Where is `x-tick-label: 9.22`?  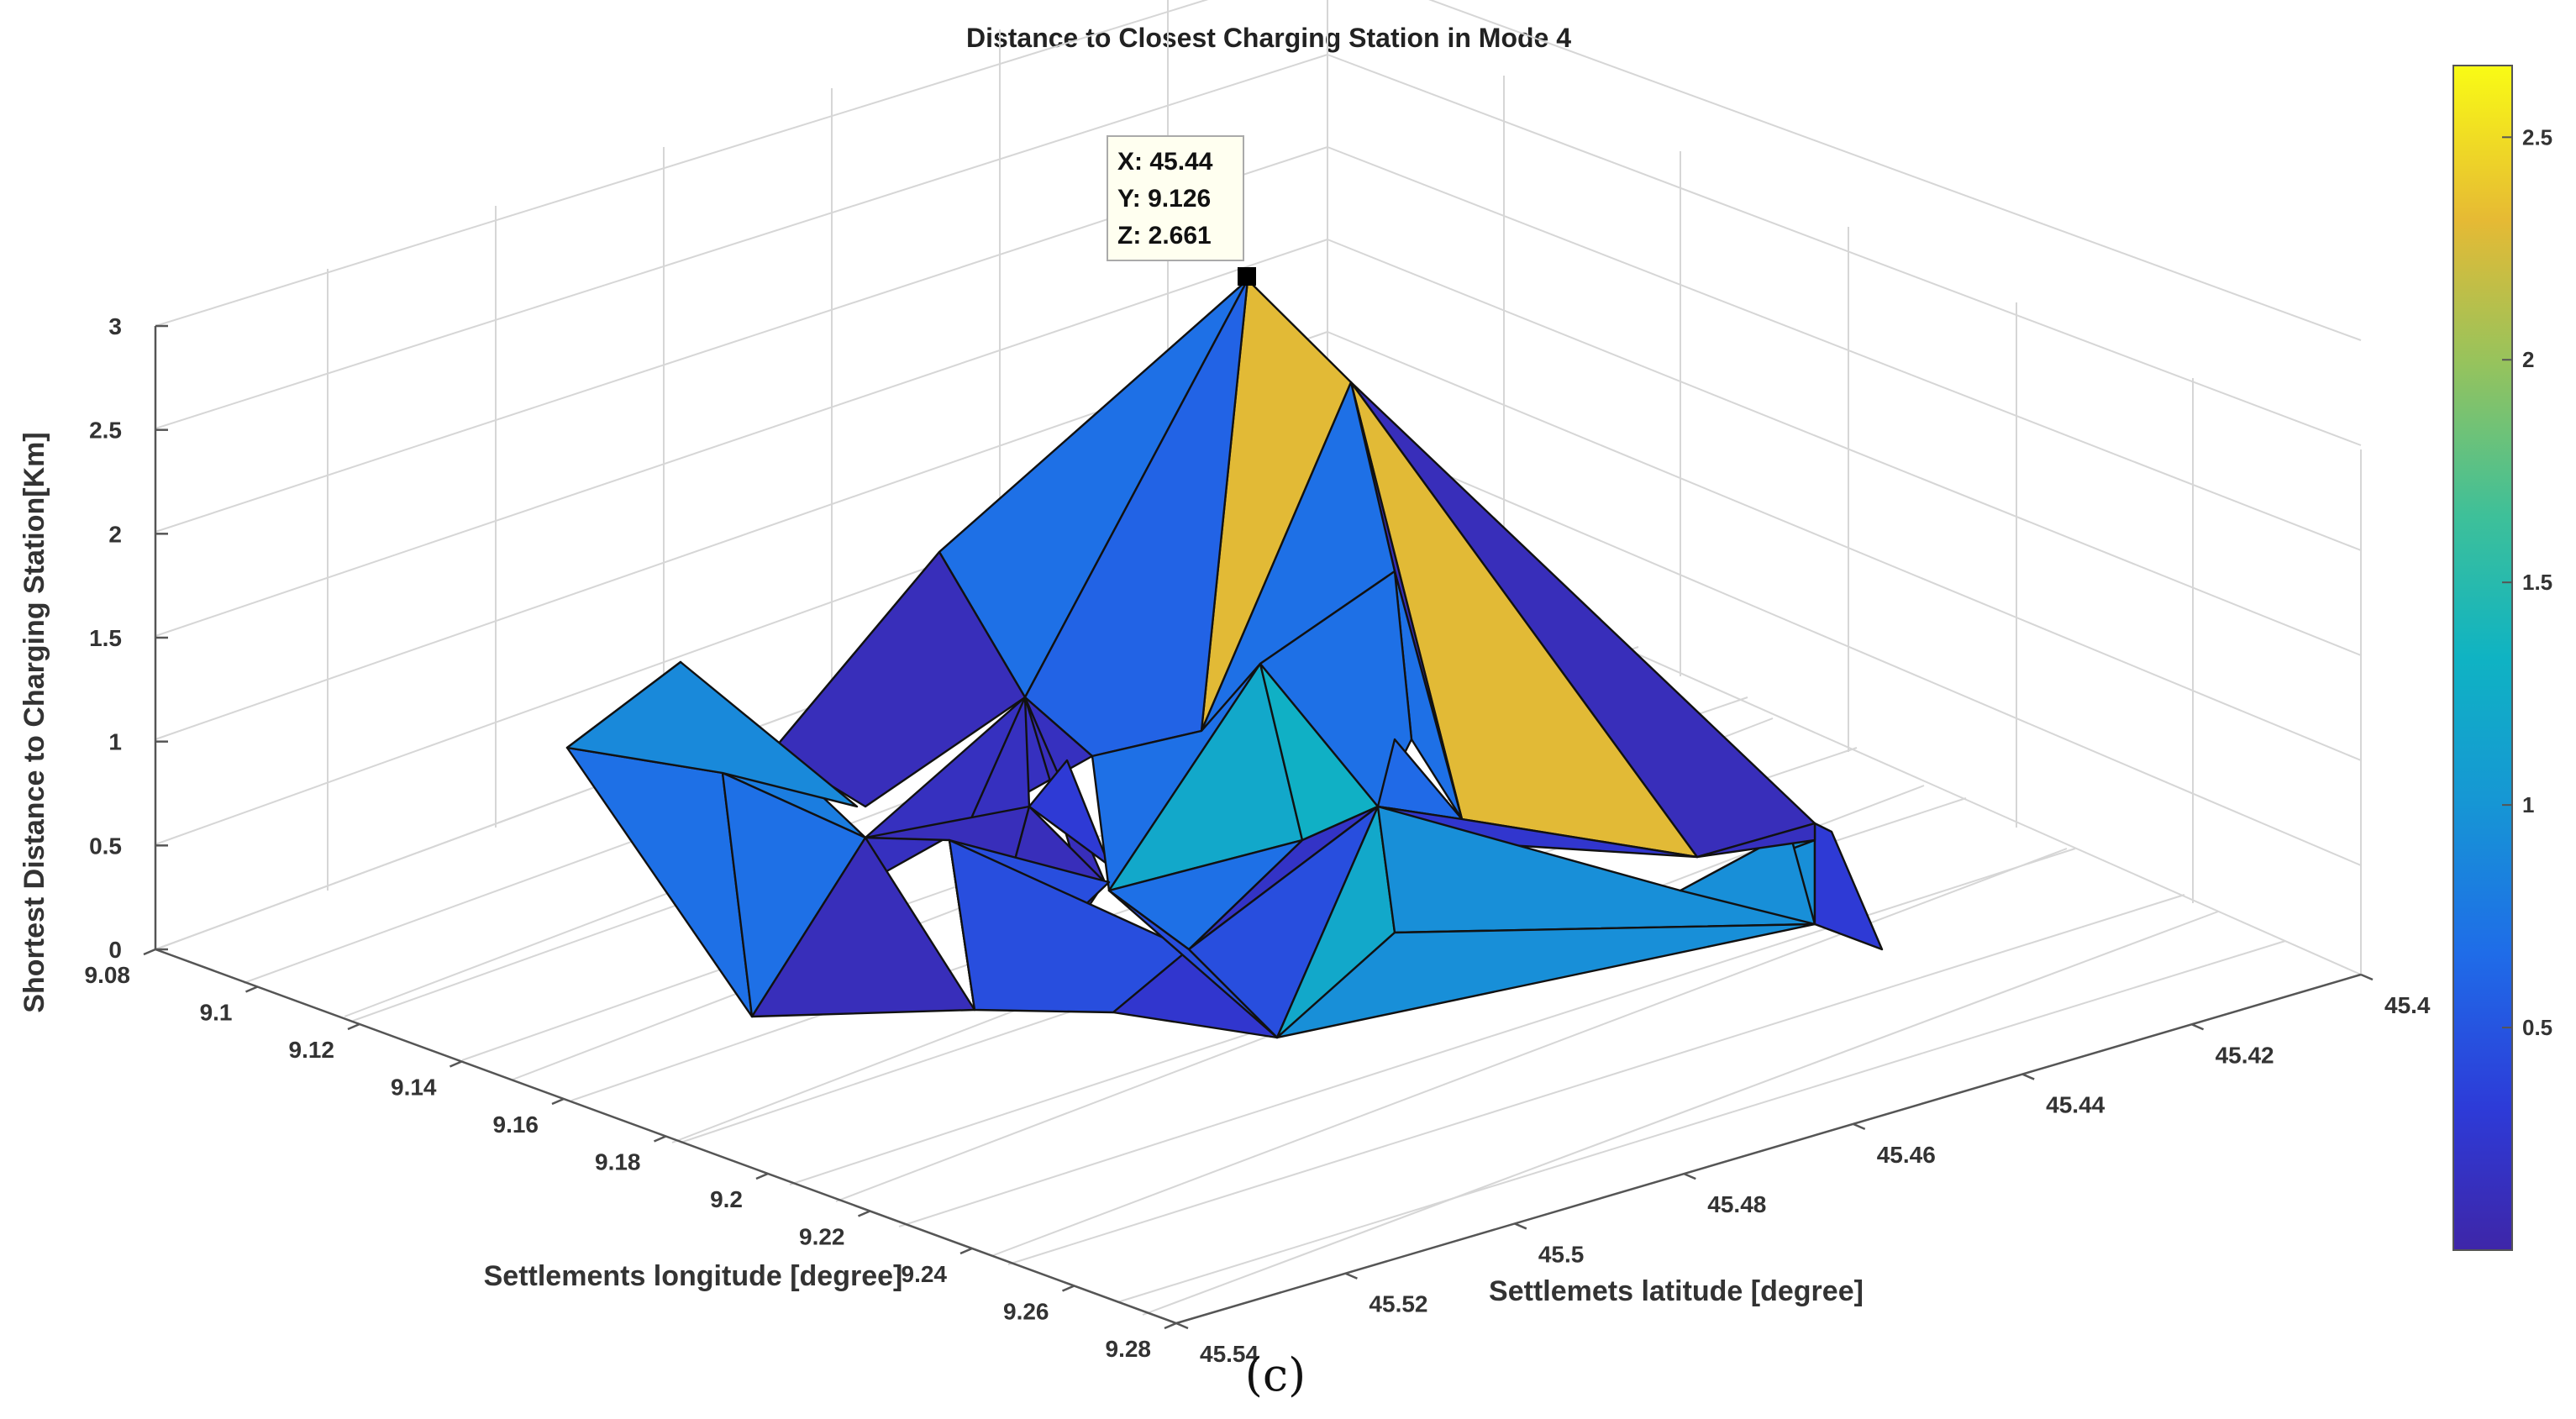 x-tick-label: 9.22 is located at coordinates (822, 1237).